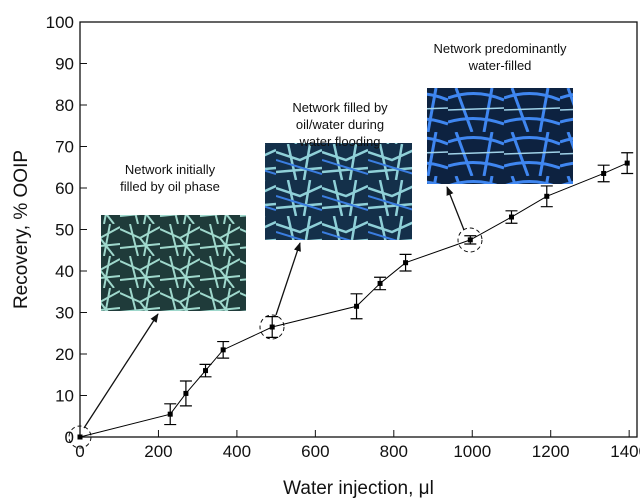  I want to click on annotation: Network filled by, so click(340, 107).